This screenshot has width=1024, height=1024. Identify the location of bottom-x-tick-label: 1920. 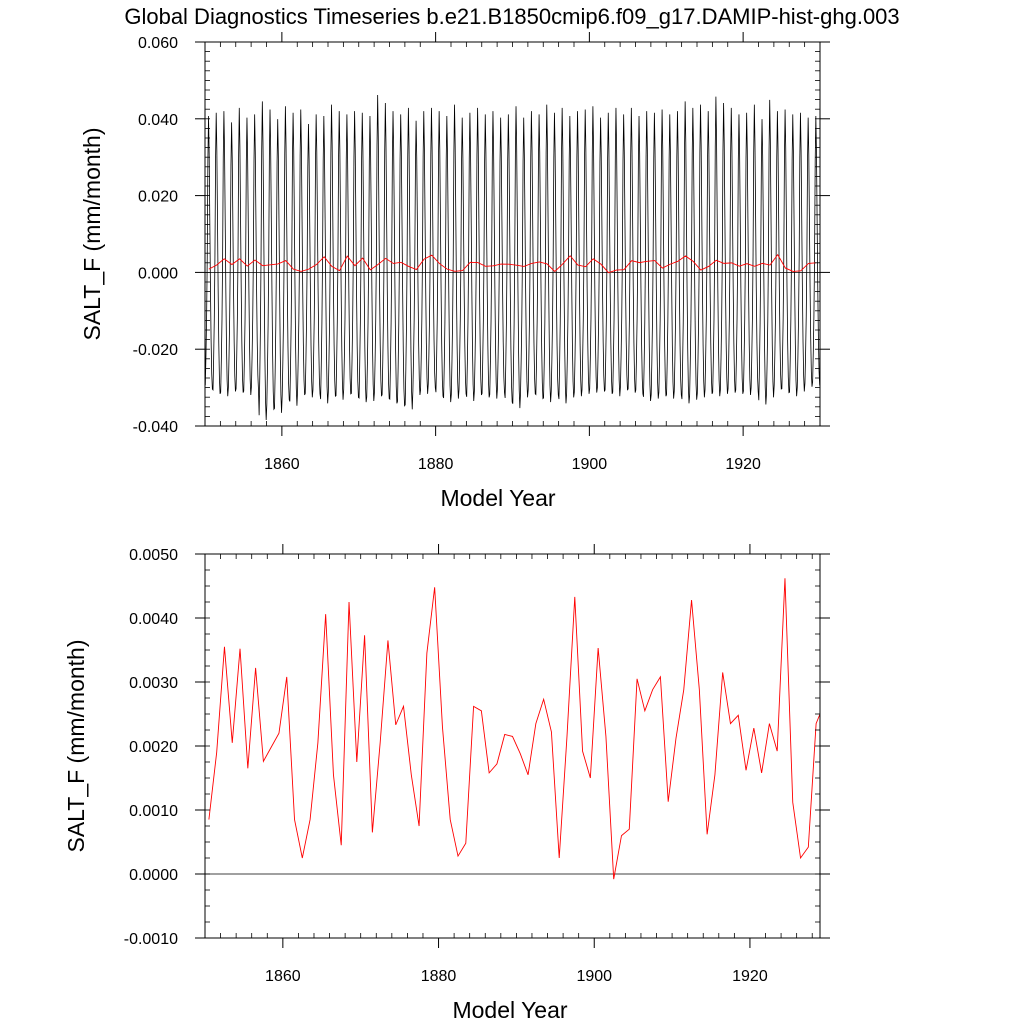
(750, 976).